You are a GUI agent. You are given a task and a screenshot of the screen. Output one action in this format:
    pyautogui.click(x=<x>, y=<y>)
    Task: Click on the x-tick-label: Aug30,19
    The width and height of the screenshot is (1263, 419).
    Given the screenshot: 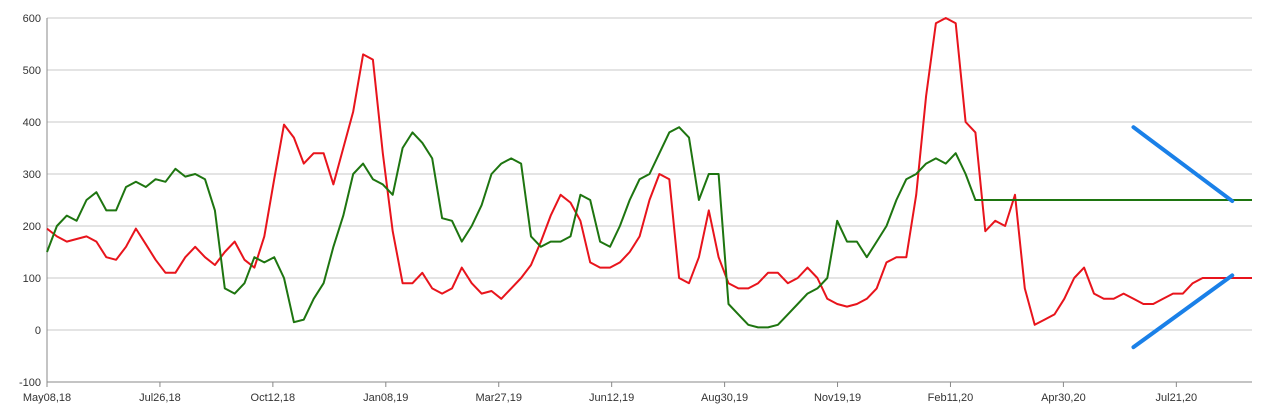 What is the action you would take?
    pyautogui.click(x=724, y=398)
    